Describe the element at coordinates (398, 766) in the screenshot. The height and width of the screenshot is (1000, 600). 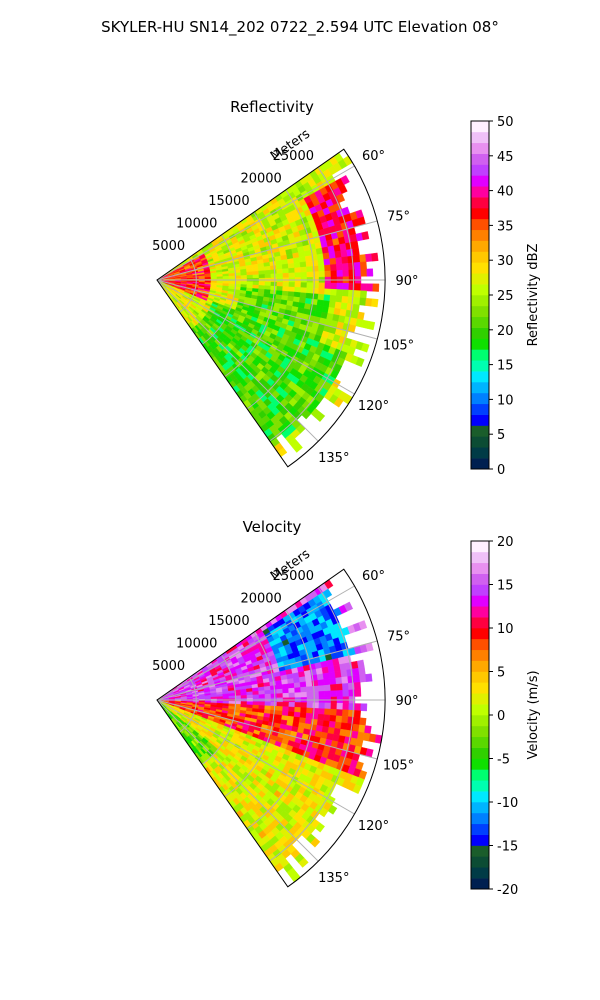
I see `velocity-azimuth-tick-label: 105°` at that location.